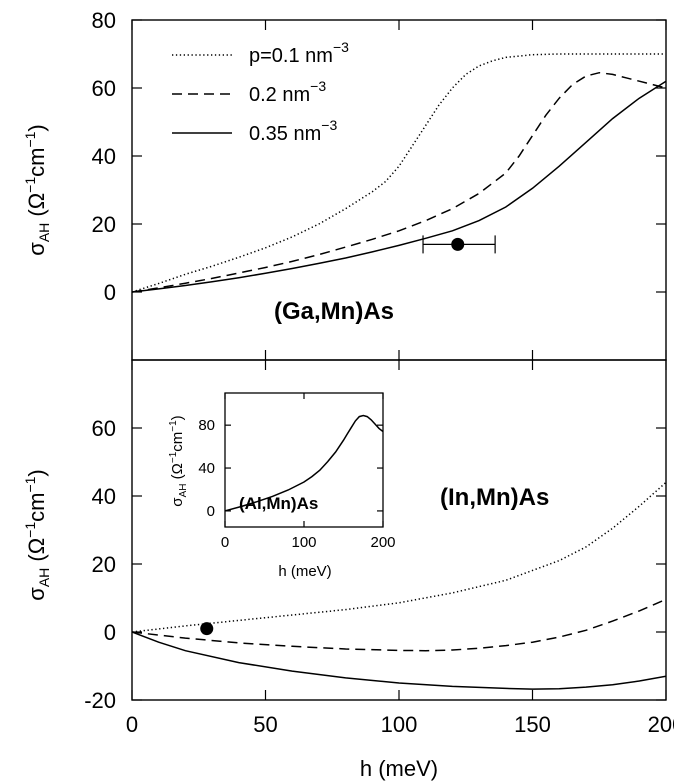  What do you see at coordinates (278, 503) in the screenshot?
I see `inset-panel-label: (Al,Mn)As` at bounding box center [278, 503].